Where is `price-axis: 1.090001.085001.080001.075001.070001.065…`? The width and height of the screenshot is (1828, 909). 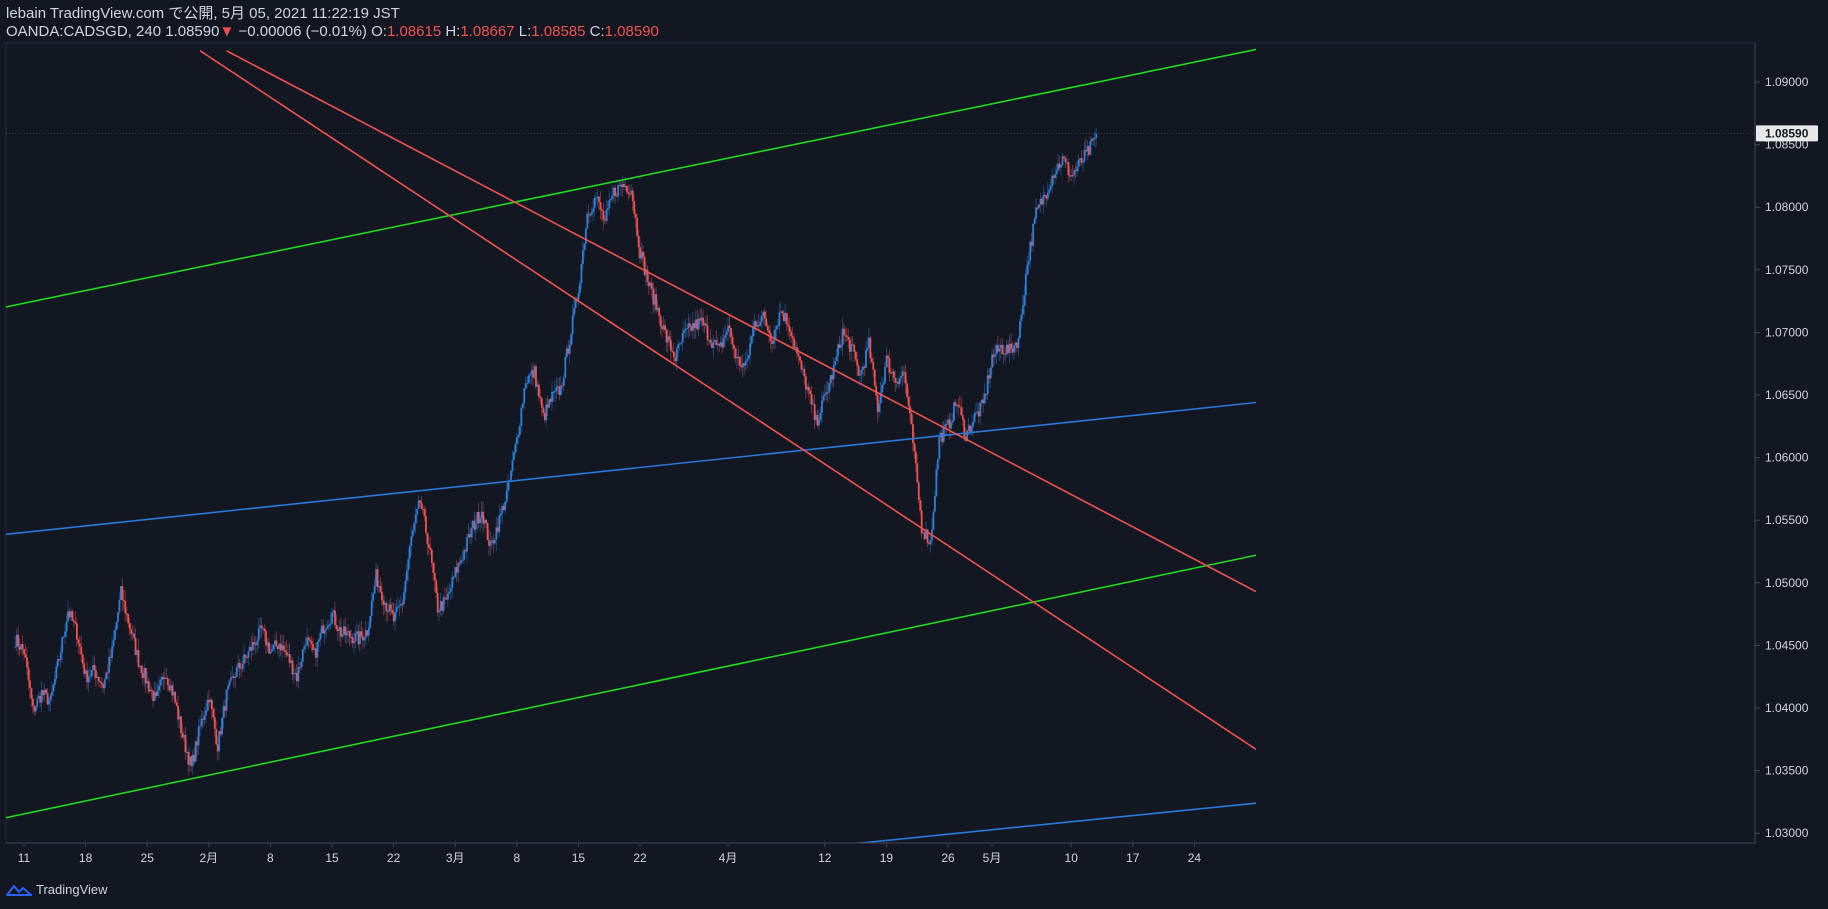
price-axis: 1.090001.085001.080001.075001.070001.065… is located at coordinates (1781, 443).